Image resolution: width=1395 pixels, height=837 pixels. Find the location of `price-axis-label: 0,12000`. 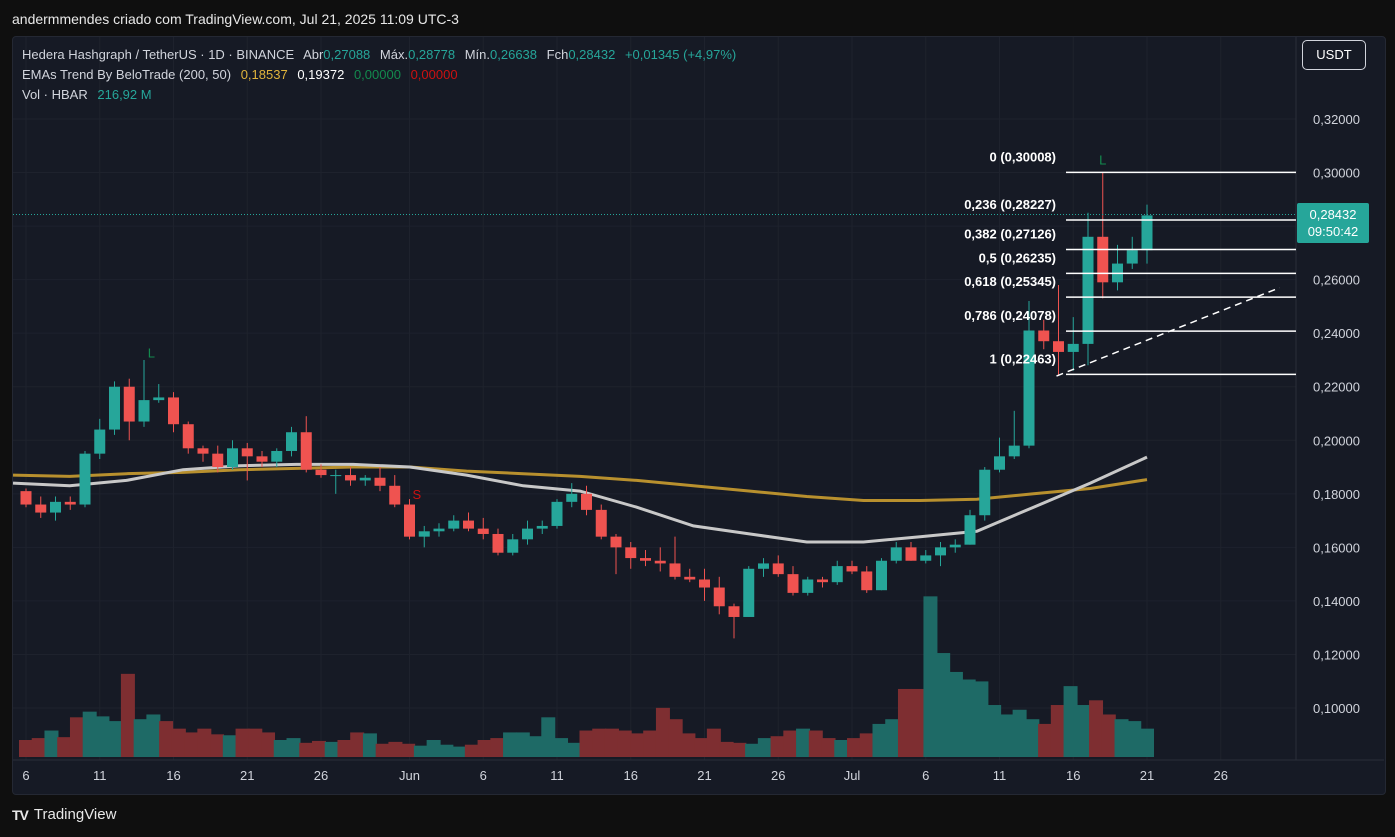

price-axis-label: 0,12000 is located at coordinates (1336, 654).